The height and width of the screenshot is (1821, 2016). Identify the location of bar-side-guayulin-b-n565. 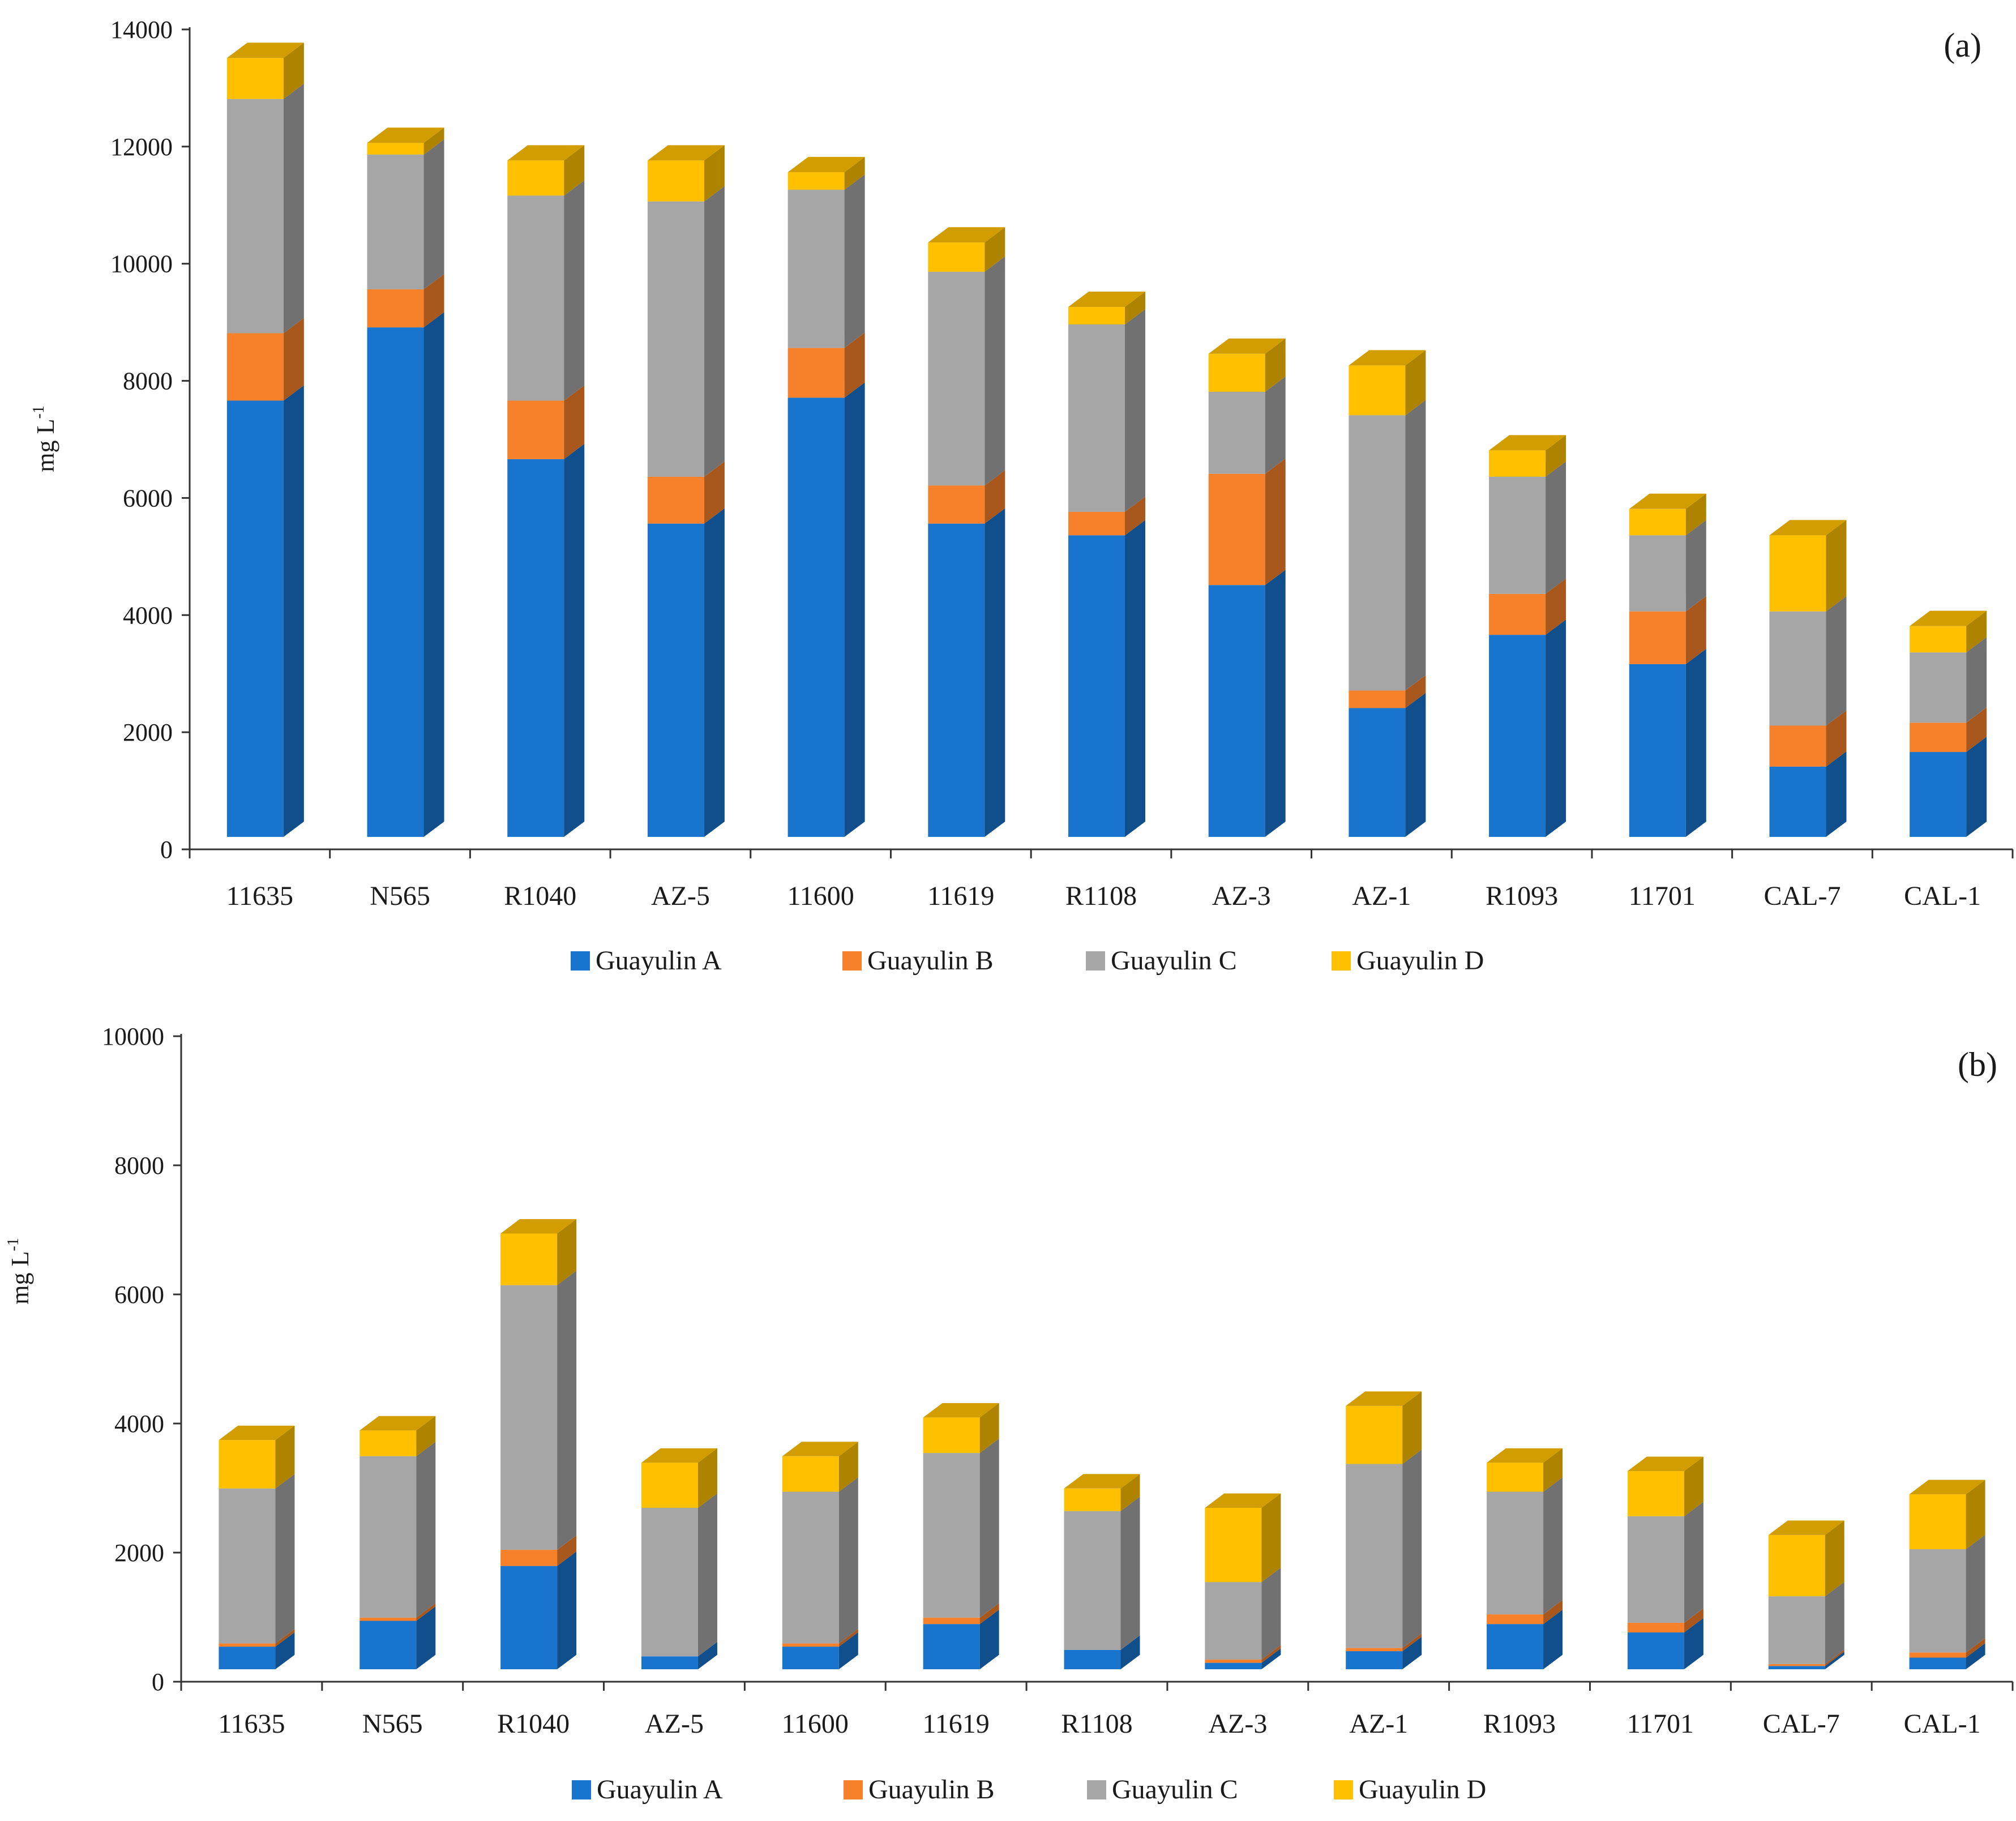
(433, 300).